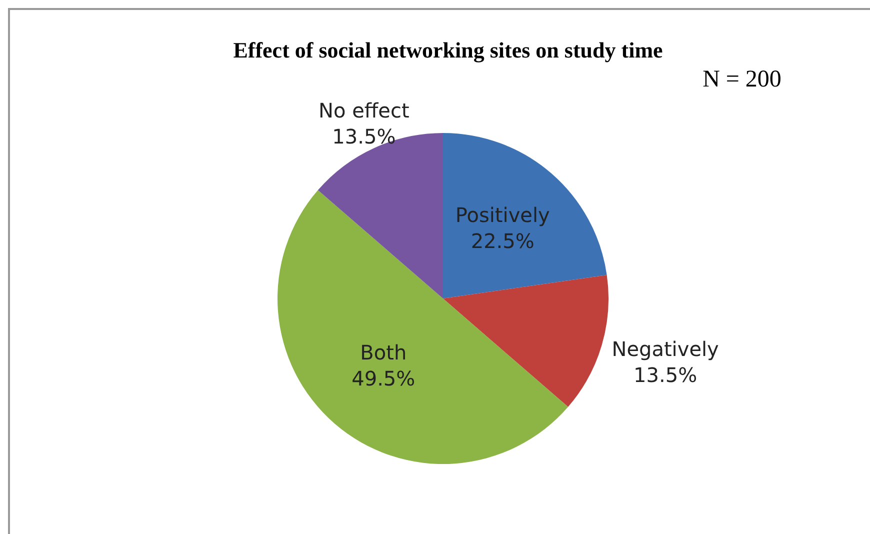  What do you see at coordinates (502, 240) in the screenshot?
I see `data-label: 22.5%` at bounding box center [502, 240].